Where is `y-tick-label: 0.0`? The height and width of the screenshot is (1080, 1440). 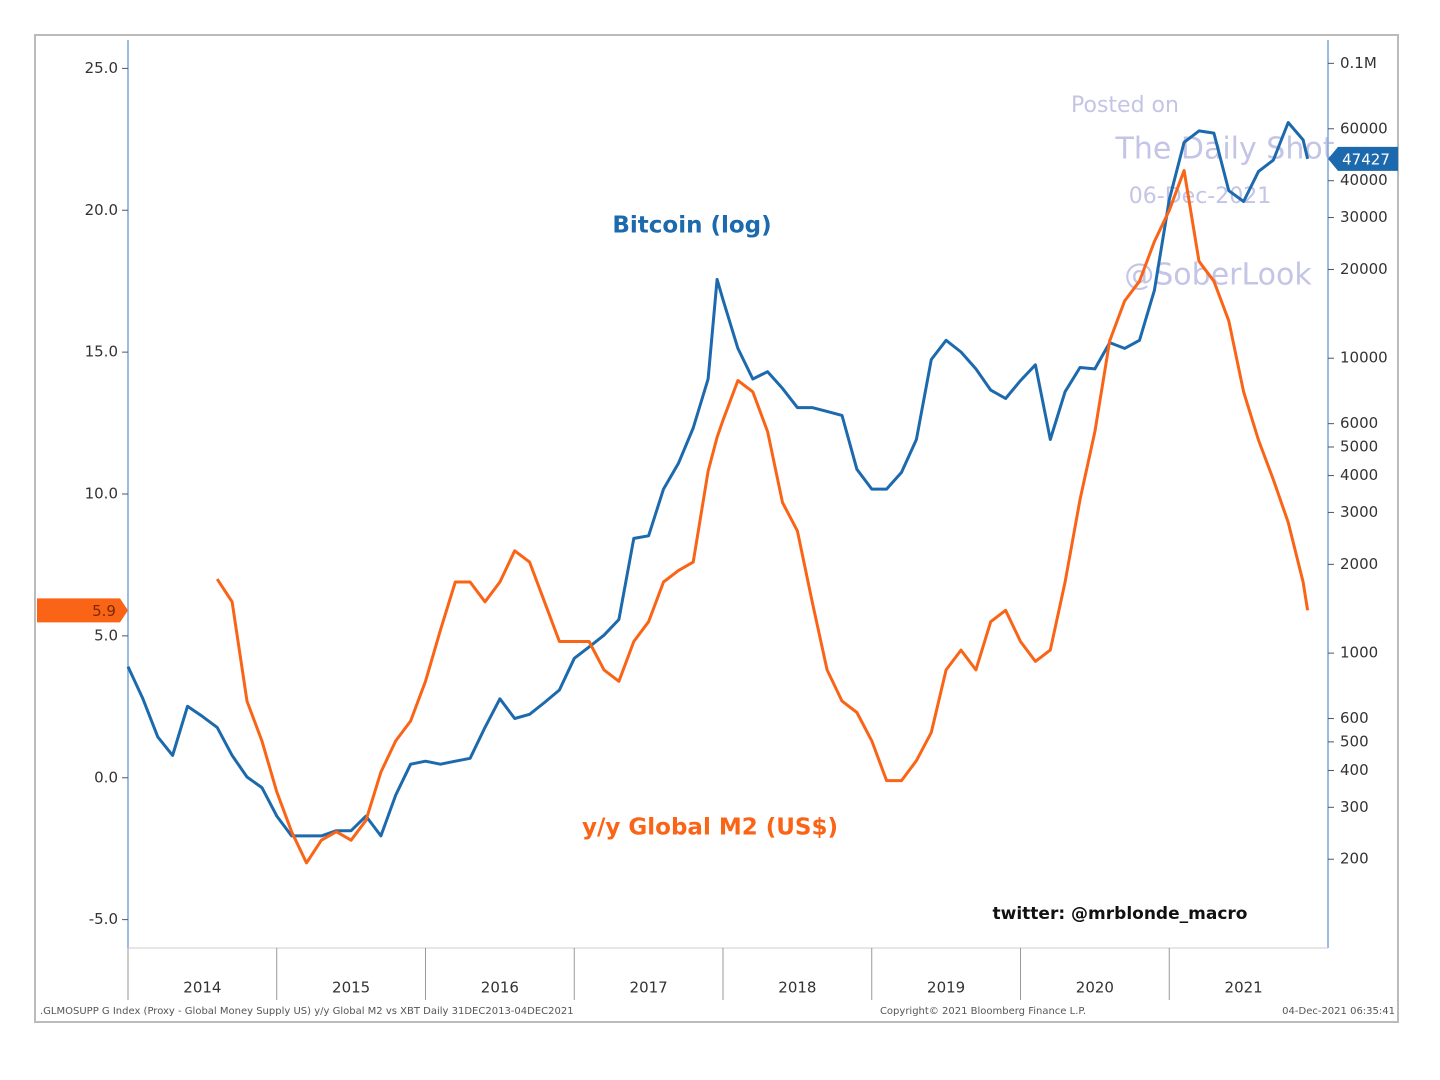
y-tick-label: 0.0 is located at coordinates (106, 777).